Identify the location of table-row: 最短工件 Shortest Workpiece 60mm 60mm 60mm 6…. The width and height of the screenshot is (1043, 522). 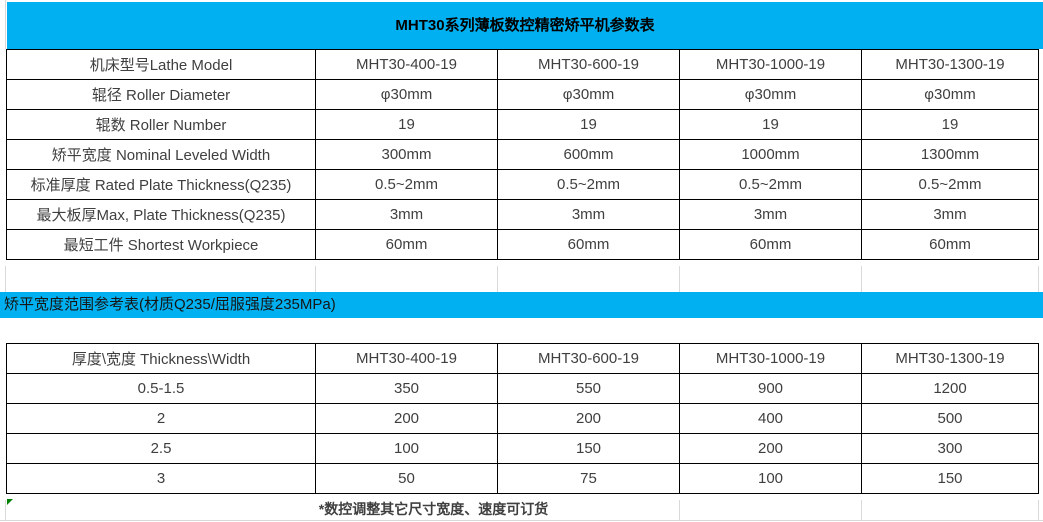
(522, 244).